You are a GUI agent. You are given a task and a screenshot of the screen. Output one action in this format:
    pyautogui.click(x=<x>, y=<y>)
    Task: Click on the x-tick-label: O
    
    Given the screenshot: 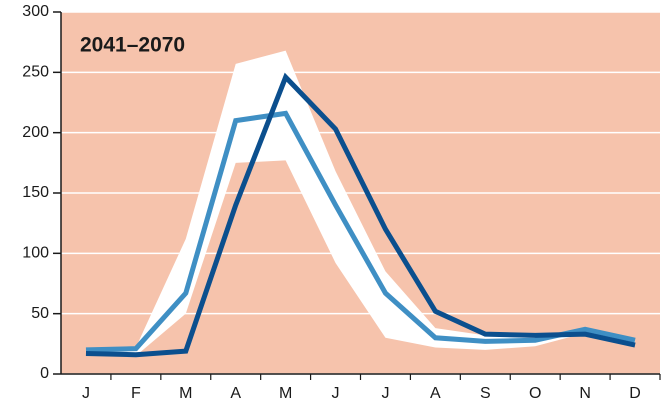 What is the action you would take?
    pyautogui.click(x=535, y=393)
    